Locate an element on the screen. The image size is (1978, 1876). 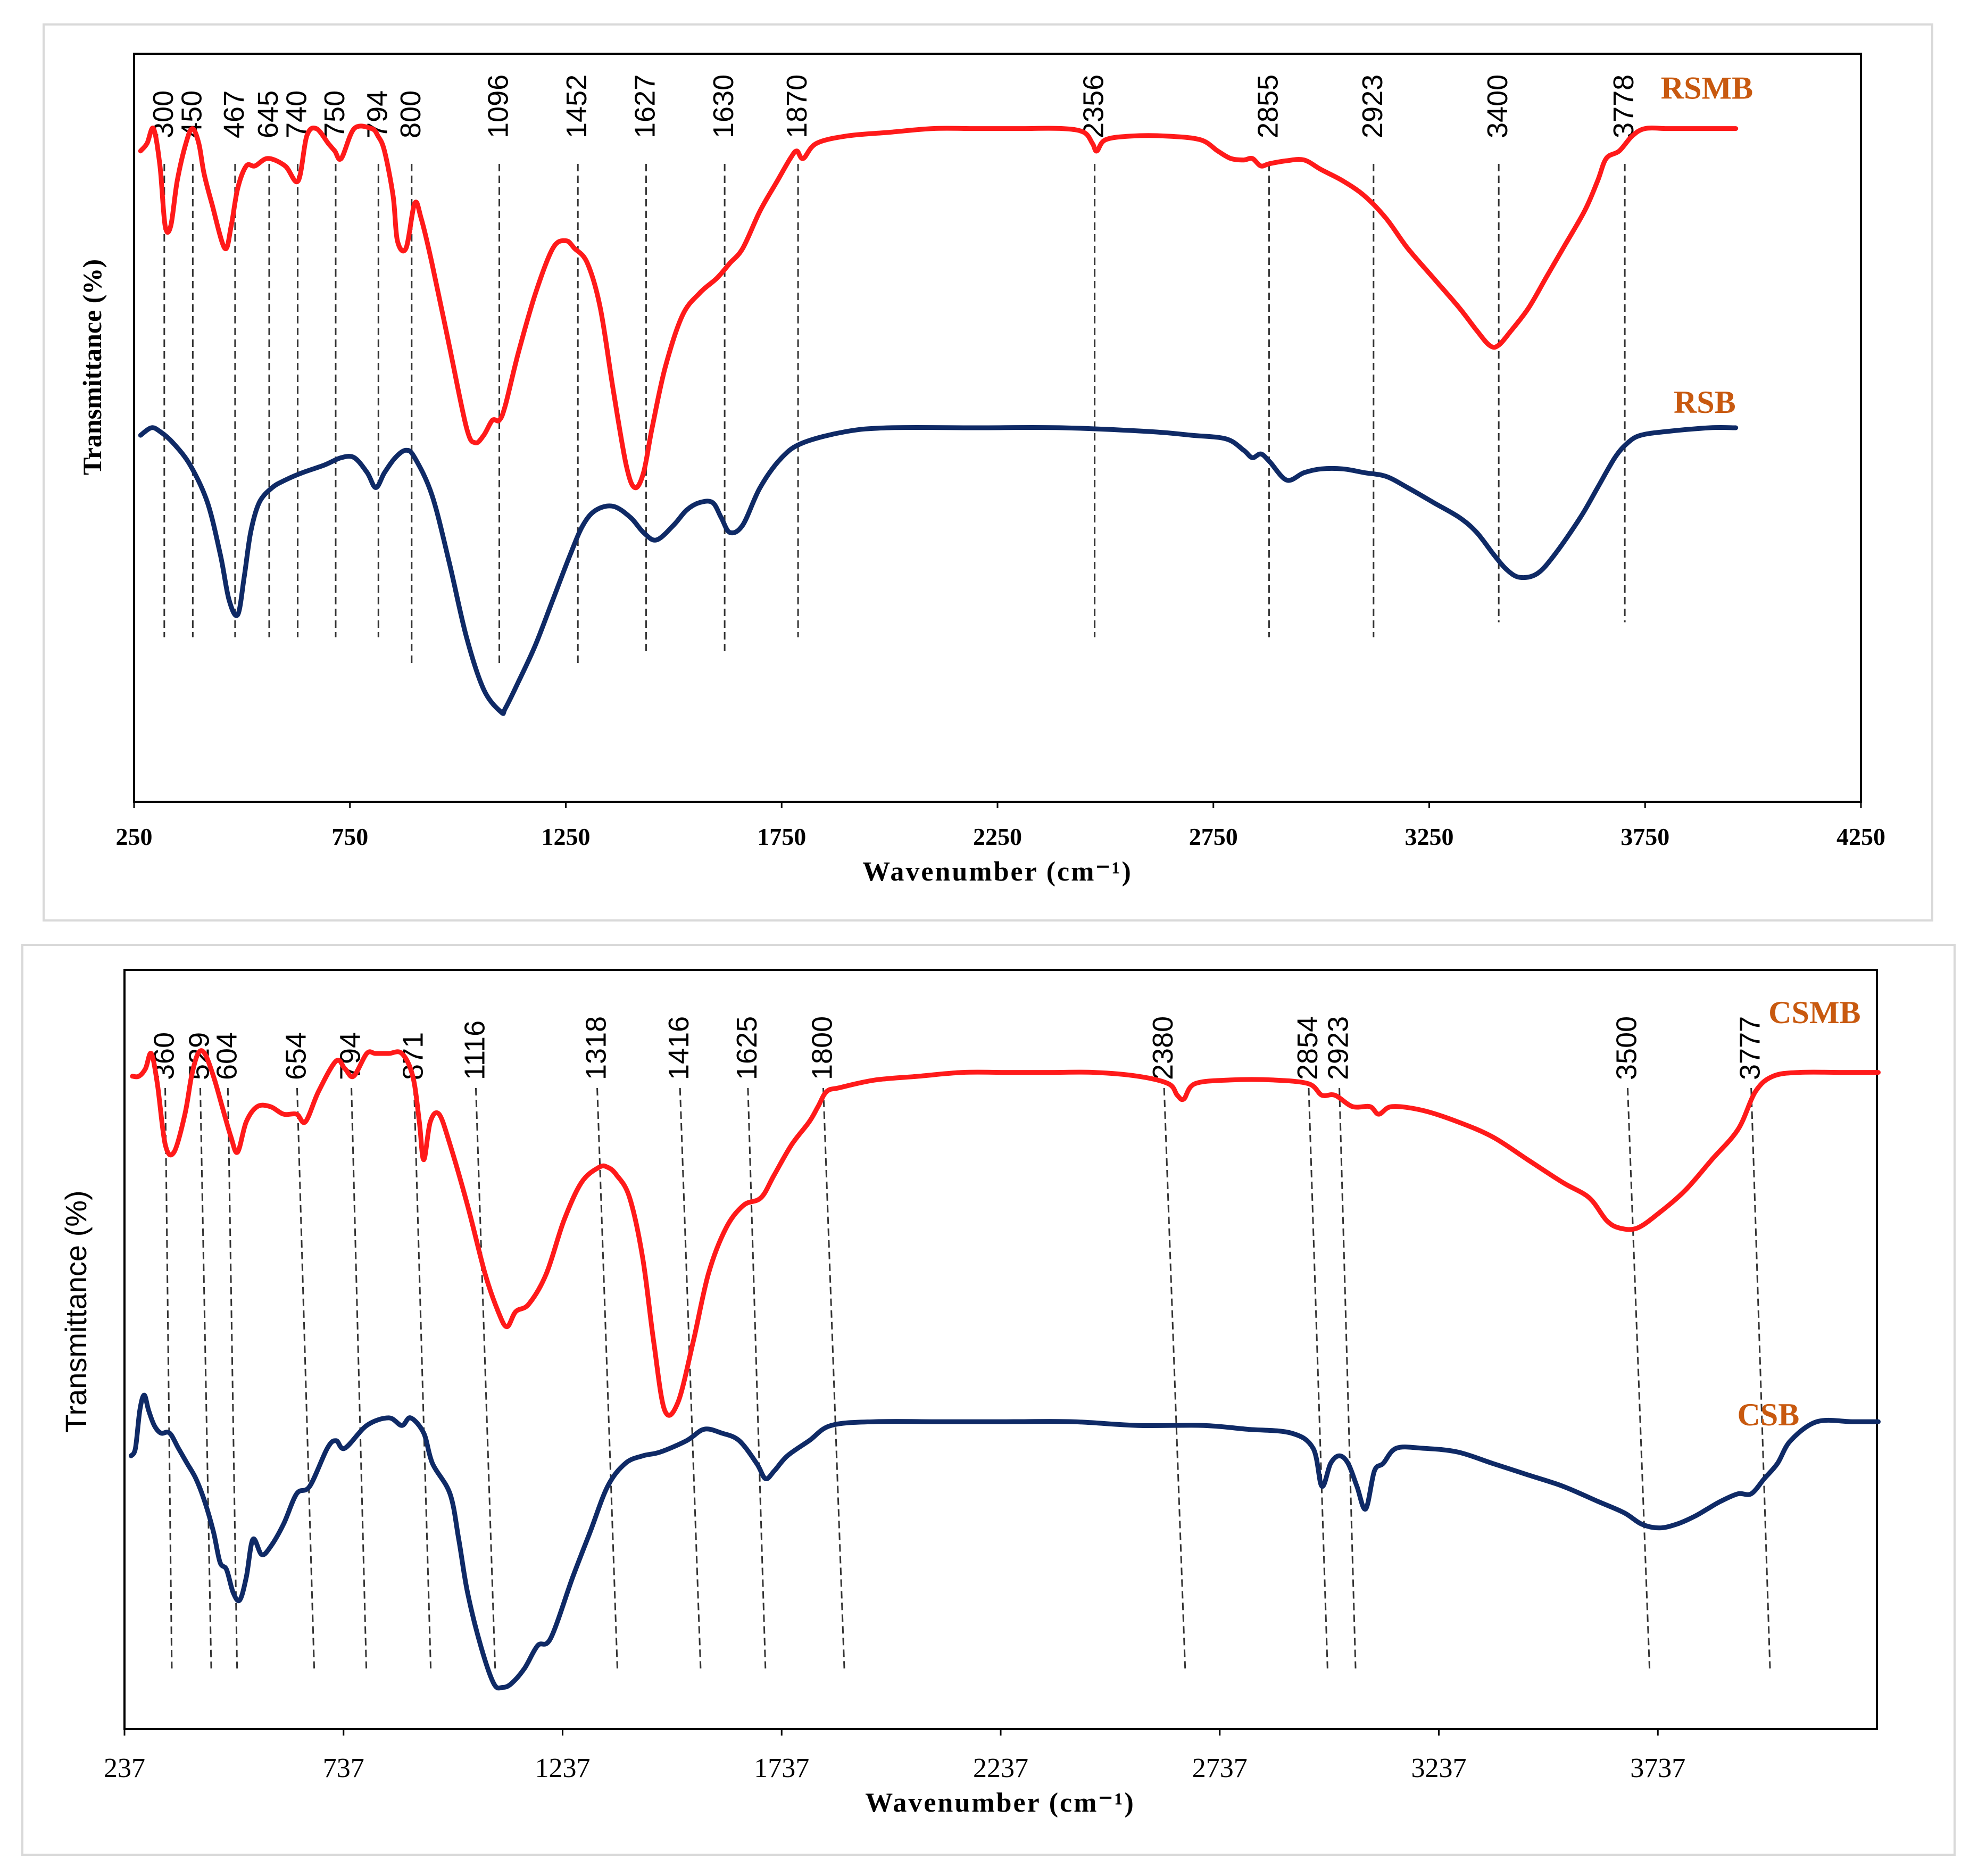
series-label-rsmb: RSMB is located at coordinates (1707, 87).